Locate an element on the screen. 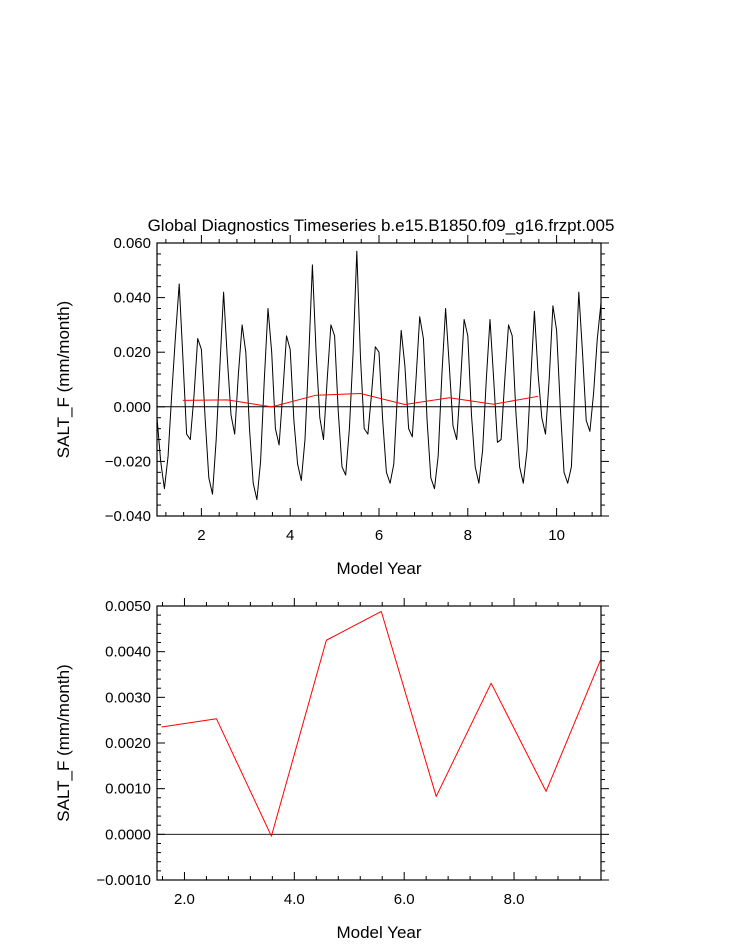  x-tick-label: 8 is located at coordinates (468, 535).